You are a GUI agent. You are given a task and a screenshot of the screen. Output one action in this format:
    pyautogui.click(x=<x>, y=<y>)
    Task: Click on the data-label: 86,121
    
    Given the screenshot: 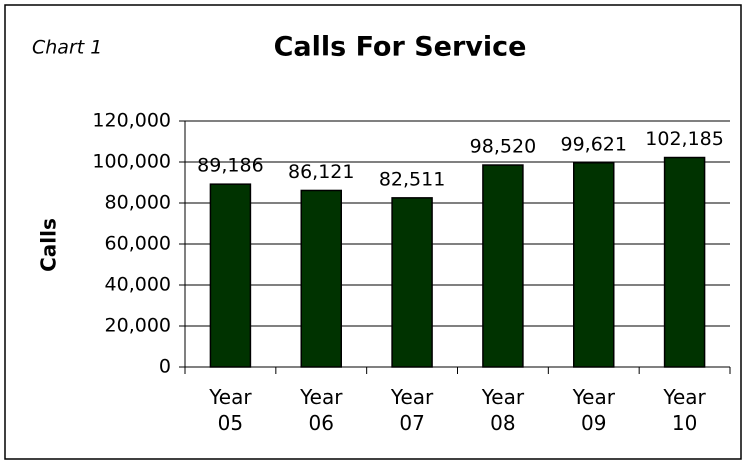 What is the action you would take?
    pyautogui.click(x=321, y=172)
    